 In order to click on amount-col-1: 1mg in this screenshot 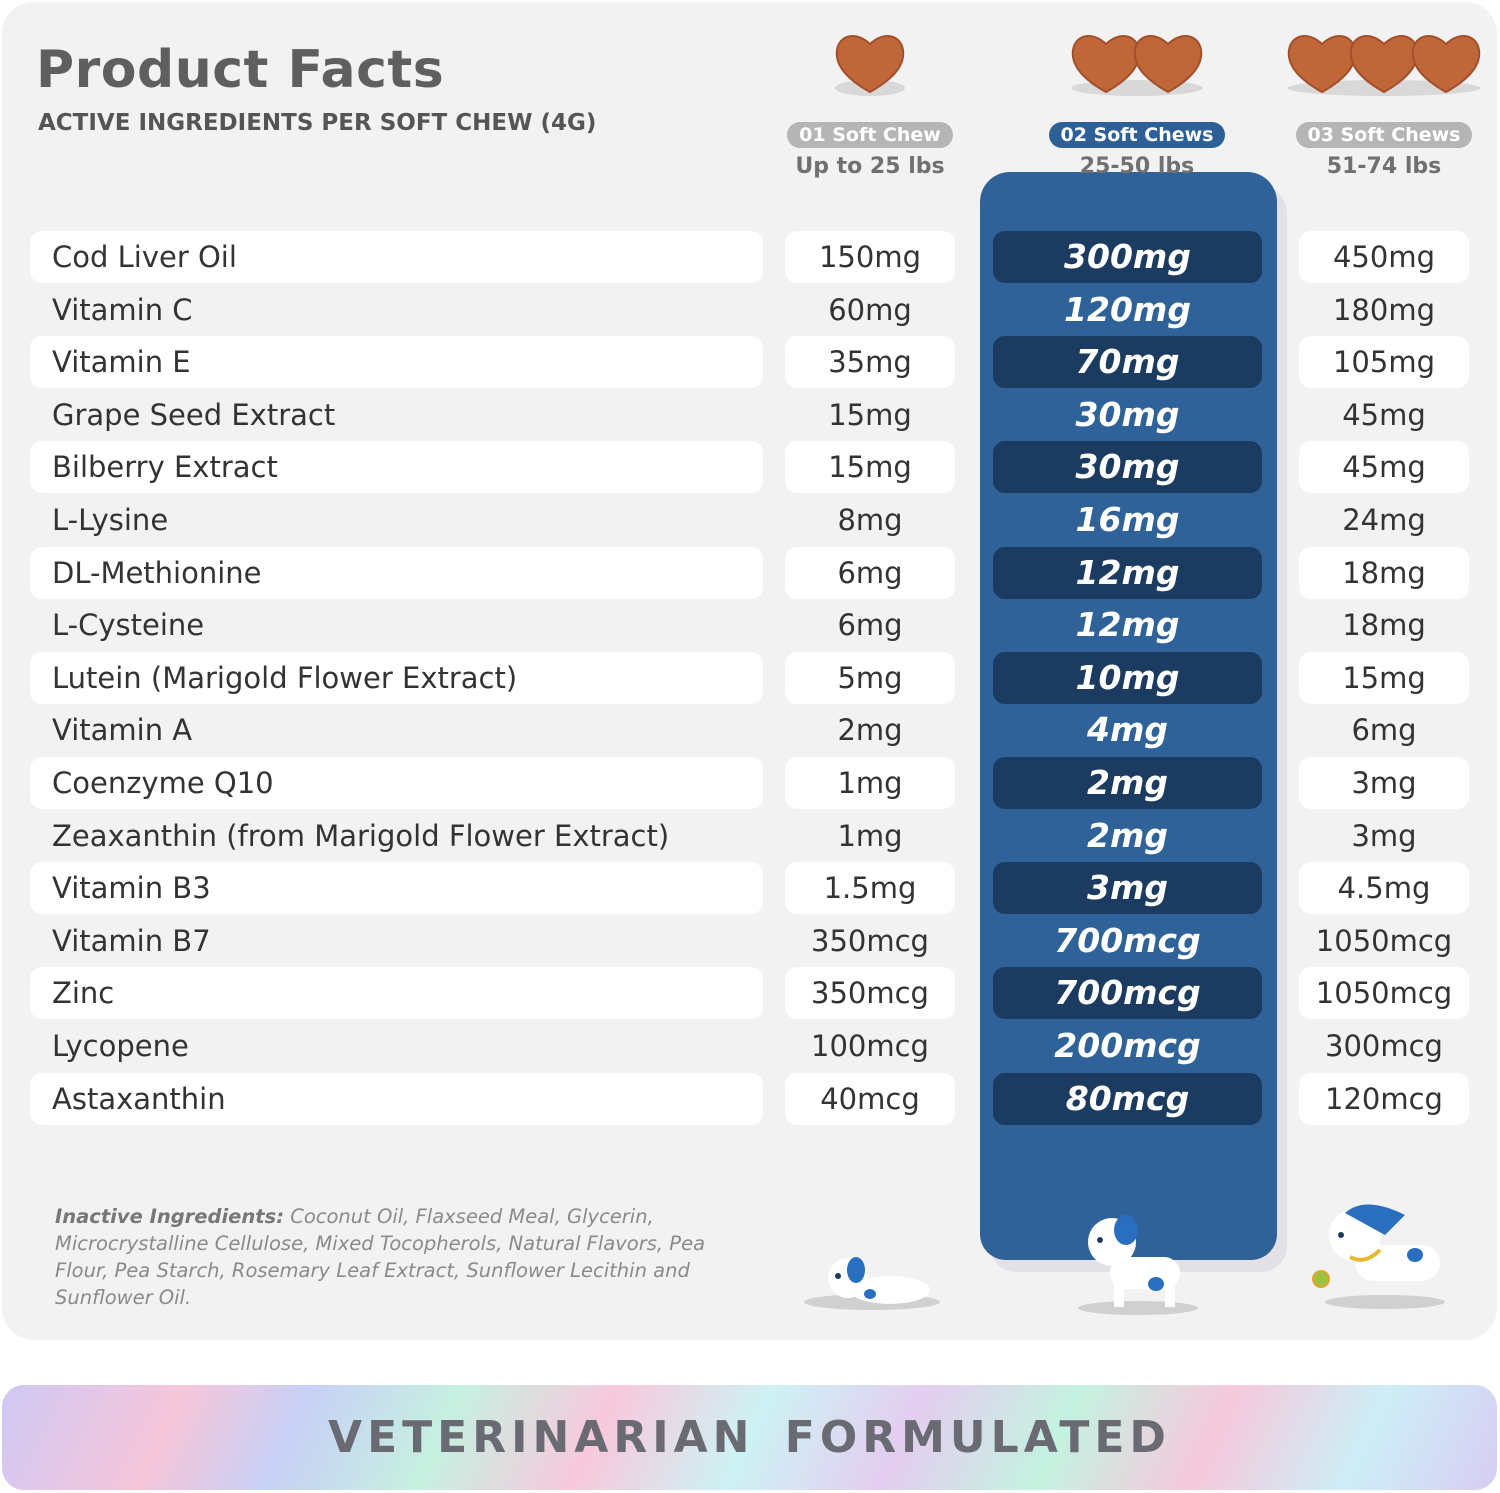, I will do `click(870, 835)`.